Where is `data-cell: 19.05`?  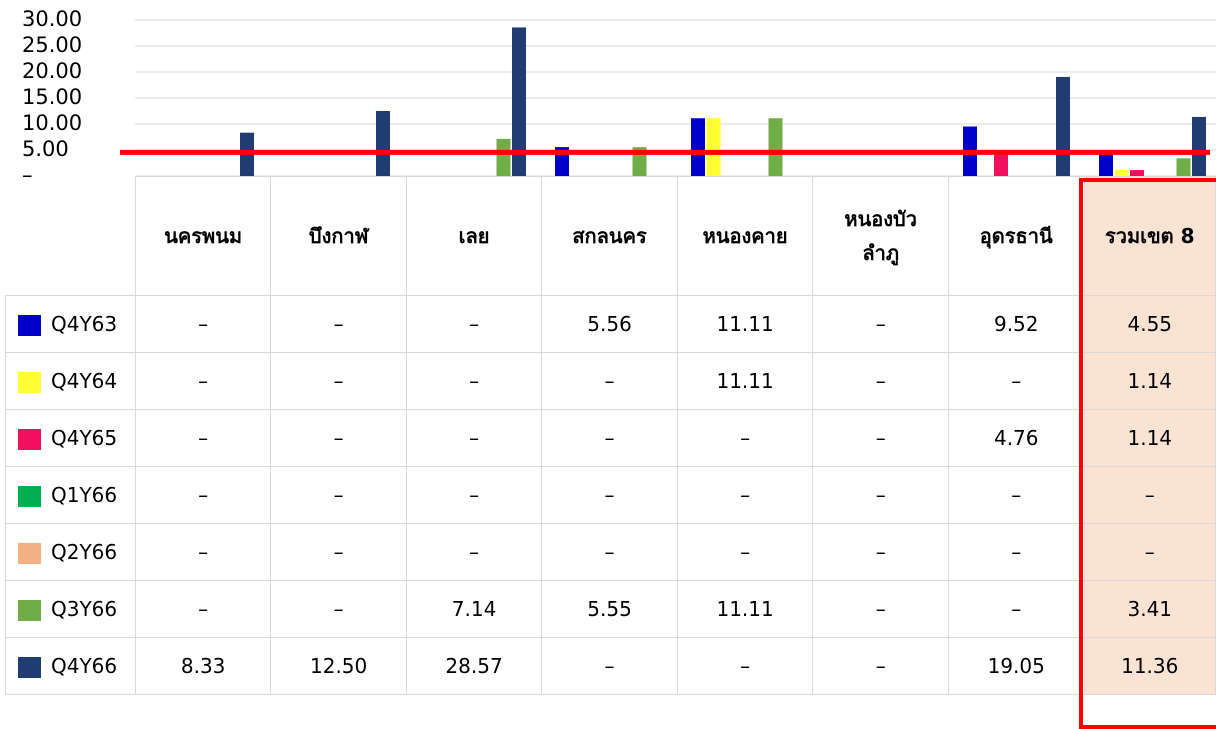 data-cell: 19.05 is located at coordinates (1016, 666).